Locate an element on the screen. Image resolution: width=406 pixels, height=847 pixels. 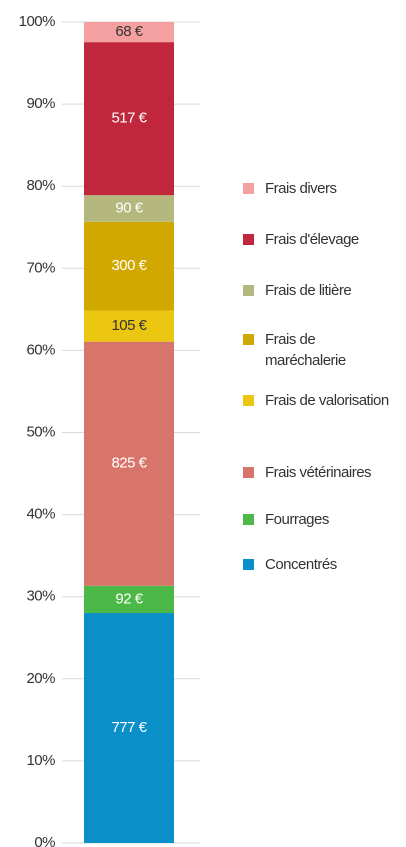
y-tick-label: 90% is located at coordinates (40, 103).